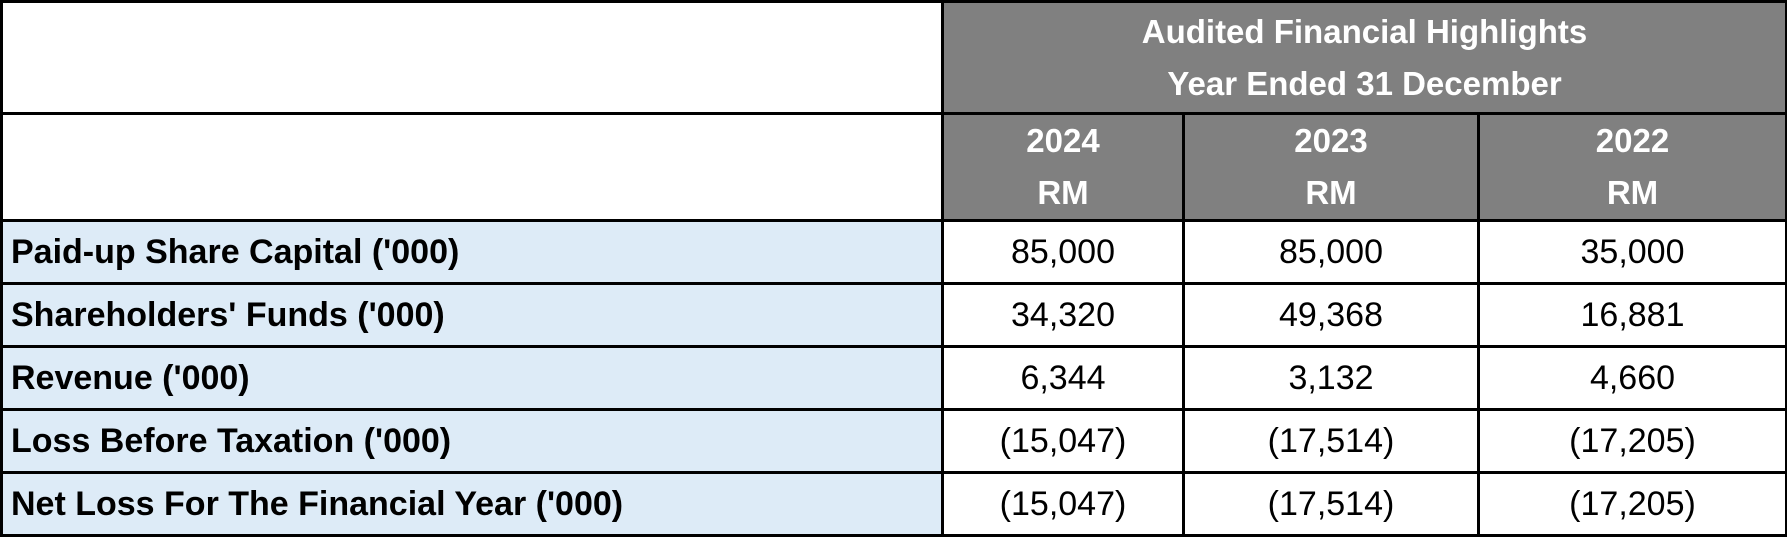  I want to click on column-header-2022: 2022 RM, so click(1632, 167).